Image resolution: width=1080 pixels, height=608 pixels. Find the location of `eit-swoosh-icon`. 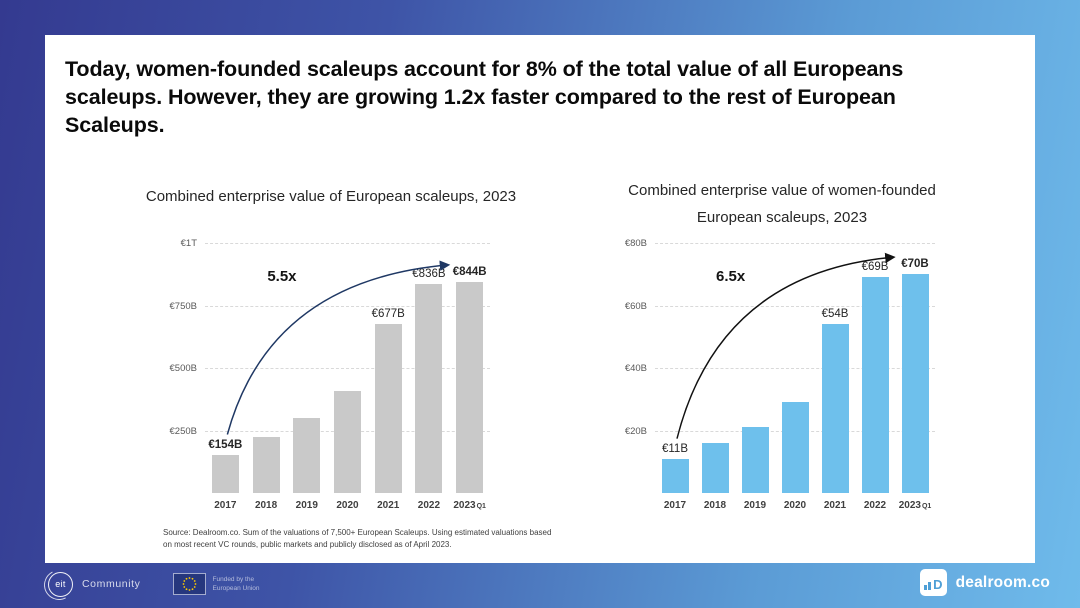

eit-swoosh-icon is located at coordinates (59, 584).